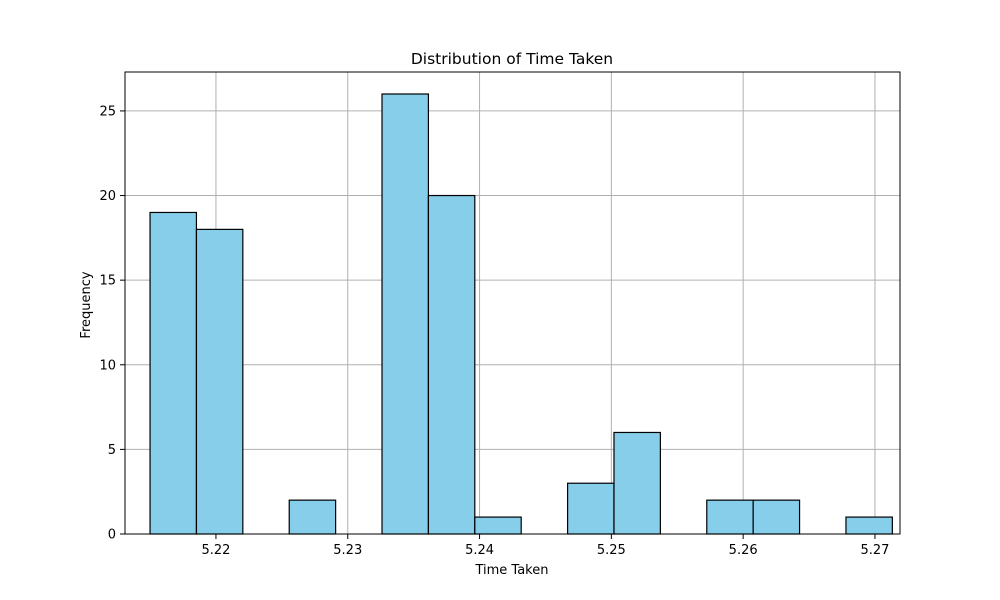 The width and height of the screenshot is (1000, 600). What do you see at coordinates (215, 550) in the screenshot?
I see `x-tick-label: 5.22` at bounding box center [215, 550].